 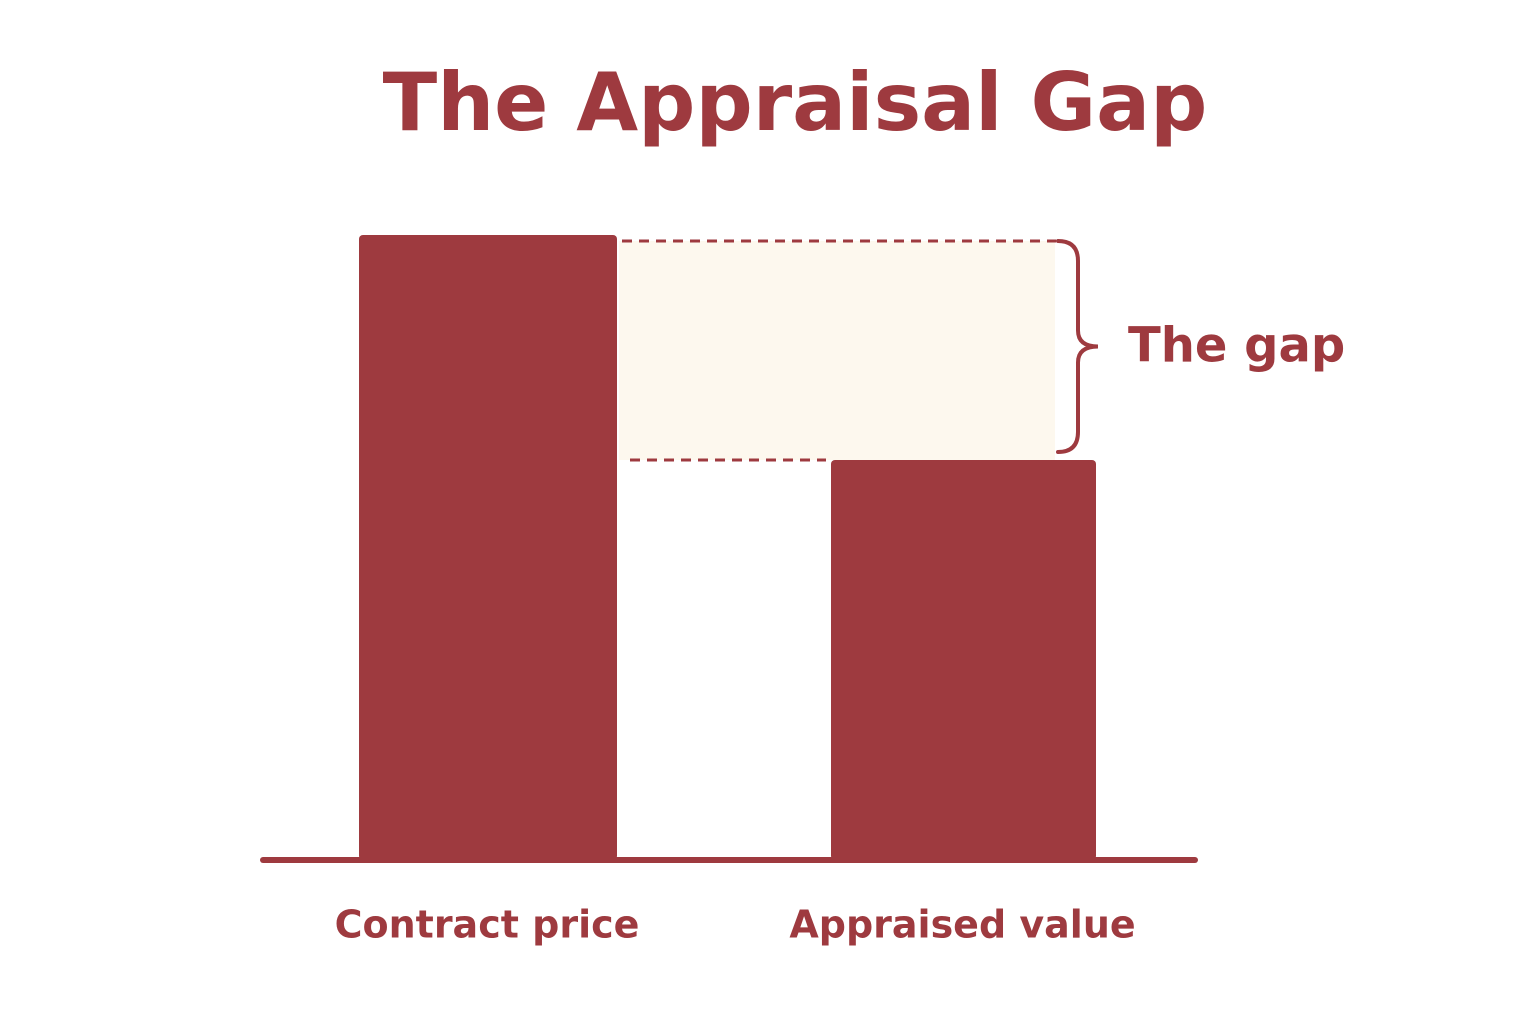 I want to click on chart-title: The Appraisal Gap, so click(x=795, y=102).